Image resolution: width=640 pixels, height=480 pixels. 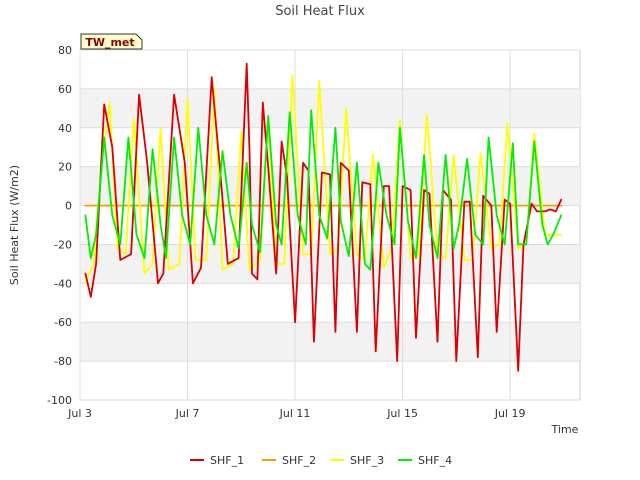 I want to click on legend: SHF_1 SHF_2 SHF_3 SHF_4, so click(x=321, y=460).